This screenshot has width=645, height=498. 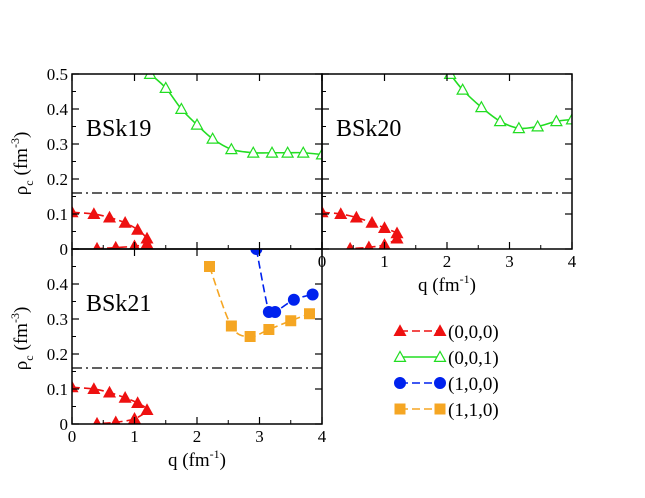 What do you see at coordinates (446, 371) in the screenshot?
I see `legend: (0,0,0) (0,0,1) (1,0,0) (1,1,0)` at bounding box center [446, 371].